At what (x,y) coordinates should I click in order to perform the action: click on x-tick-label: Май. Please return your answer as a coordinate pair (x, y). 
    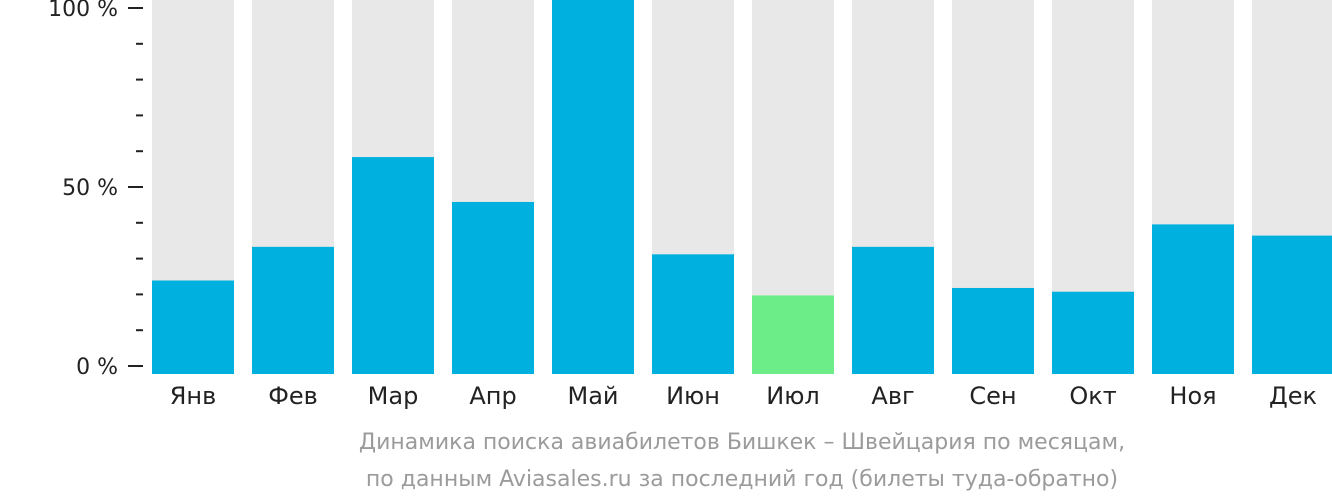
    Looking at the image, I should click on (592, 396).